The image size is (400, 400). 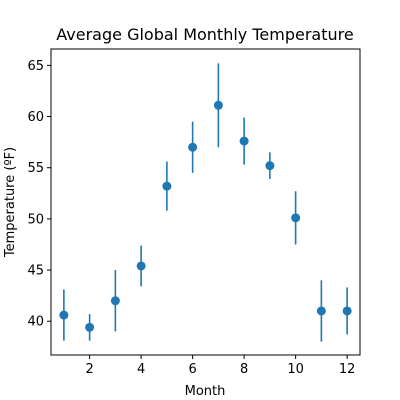 What do you see at coordinates (35, 66) in the screenshot?
I see `y-tick-label: 65` at bounding box center [35, 66].